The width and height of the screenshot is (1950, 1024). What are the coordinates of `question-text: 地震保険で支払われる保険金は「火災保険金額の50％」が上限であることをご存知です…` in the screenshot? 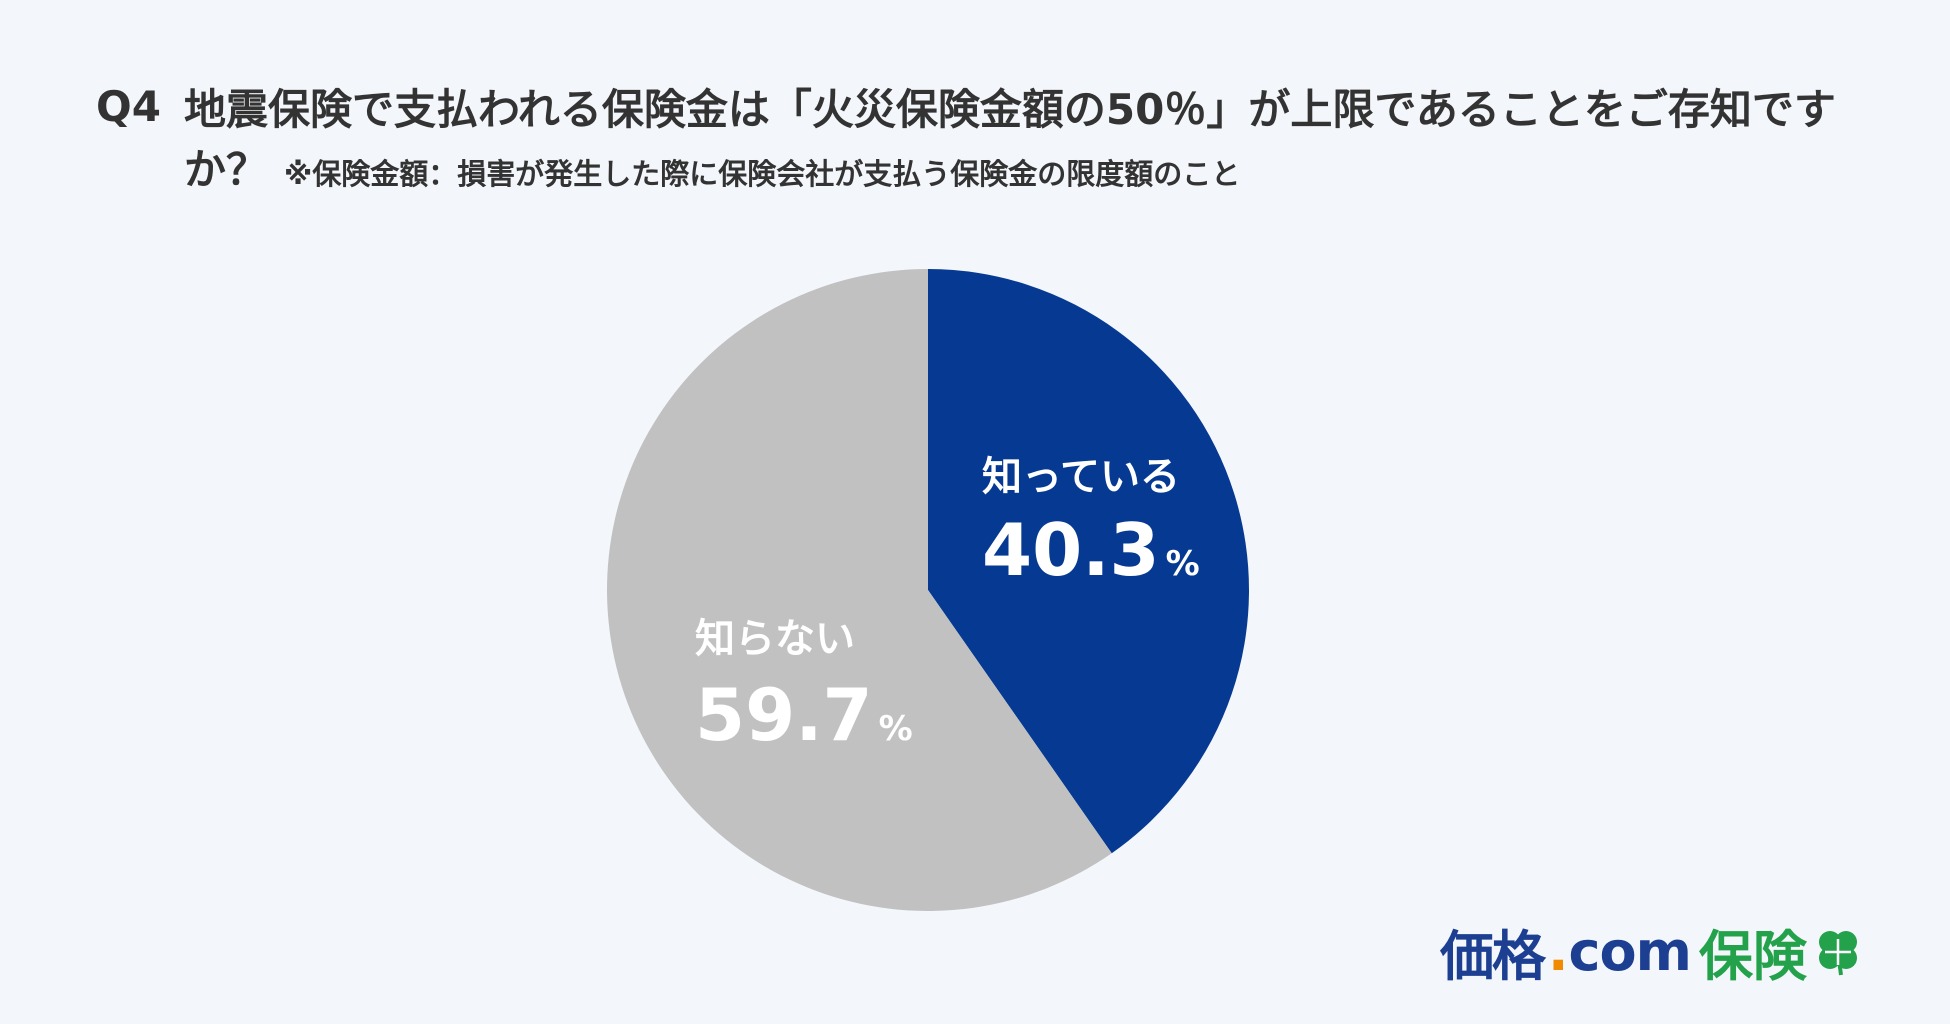 It's located at (1010, 139).